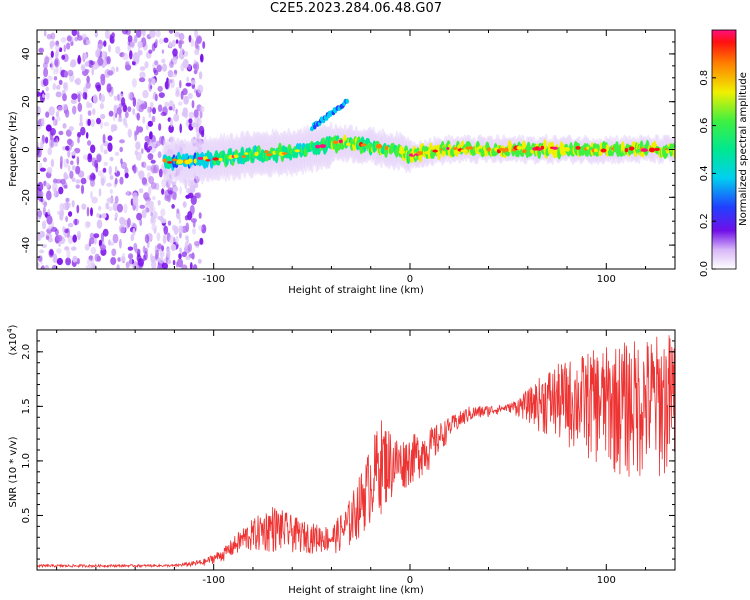 The height and width of the screenshot is (600, 750). I want to click on x-tick-label: 100, so click(606, 279).